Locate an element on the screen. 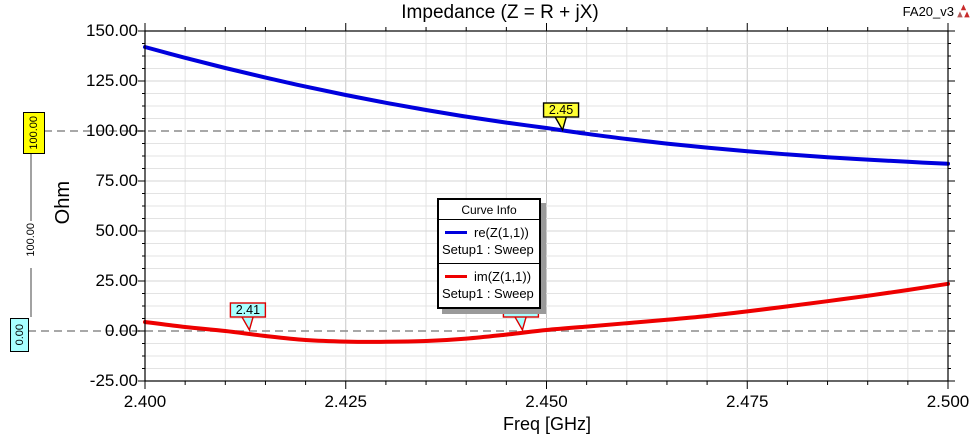 Image resolution: width=976 pixels, height=438 pixels. x-tick-label: 2.400 is located at coordinates (145, 401).